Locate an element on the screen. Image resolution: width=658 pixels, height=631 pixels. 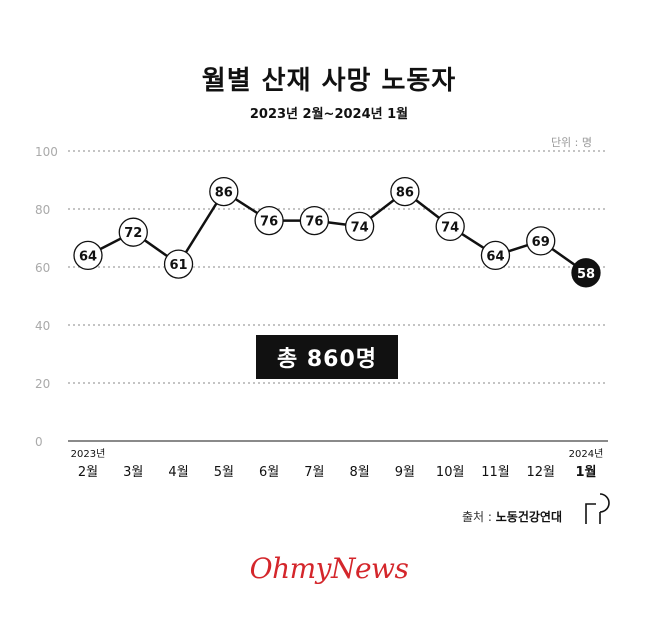
total-badge: 총 860명 is located at coordinates (327, 357).